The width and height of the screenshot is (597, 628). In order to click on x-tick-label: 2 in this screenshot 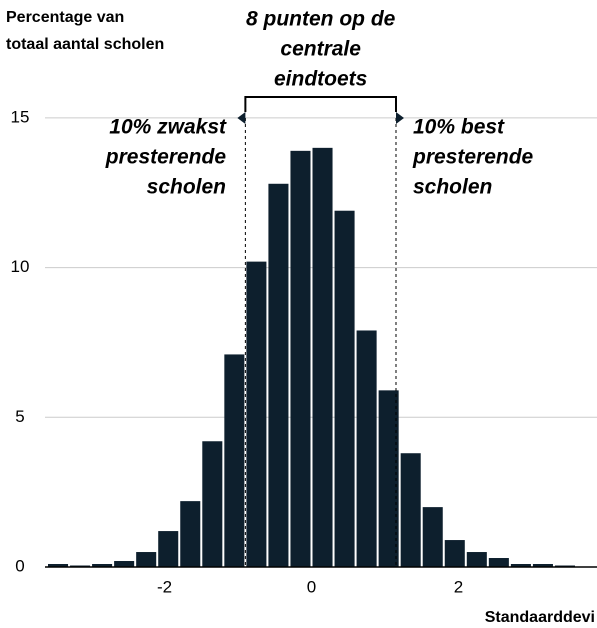, I will do `click(458, 586)`.